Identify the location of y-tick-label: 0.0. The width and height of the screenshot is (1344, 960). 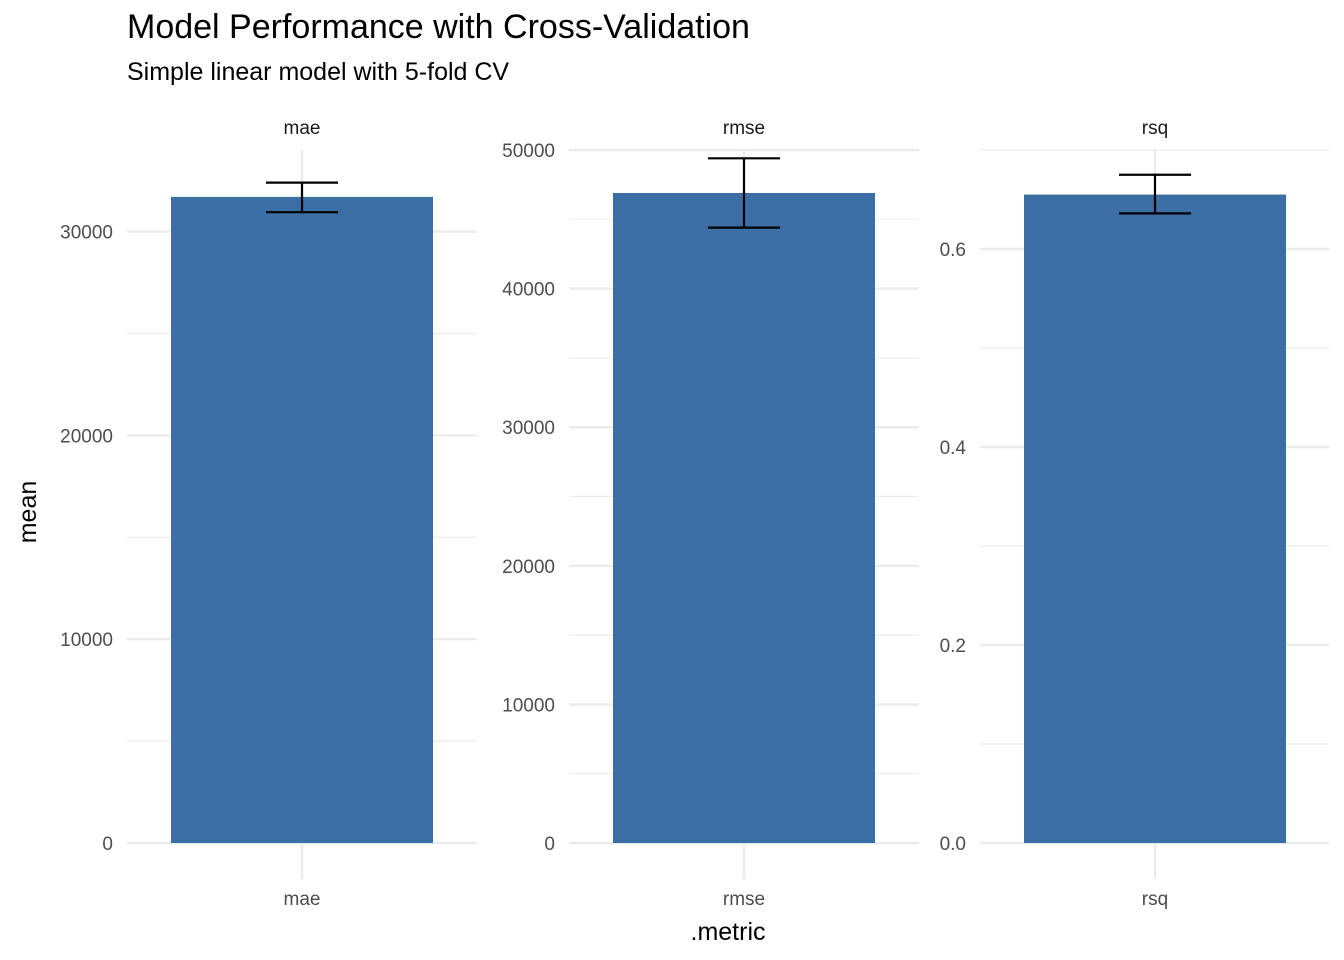
(953, 844).